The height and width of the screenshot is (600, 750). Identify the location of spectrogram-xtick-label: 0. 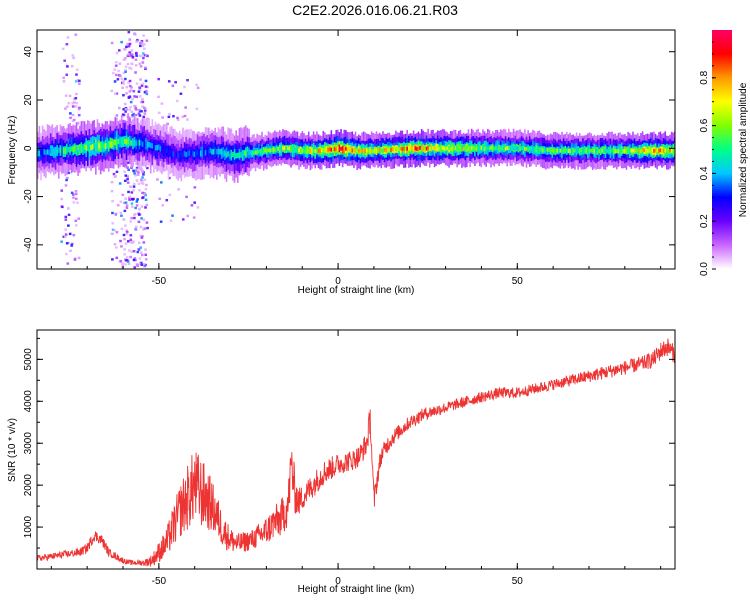
(338, 281).